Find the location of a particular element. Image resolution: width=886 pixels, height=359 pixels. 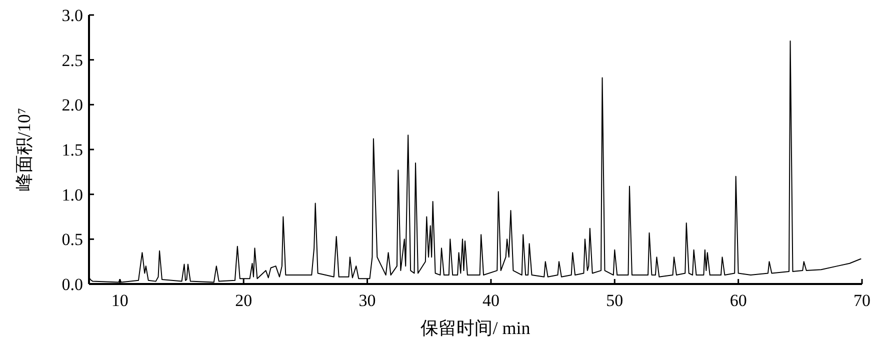

x-tick-label: 70 is located at coordinates (862, 300).